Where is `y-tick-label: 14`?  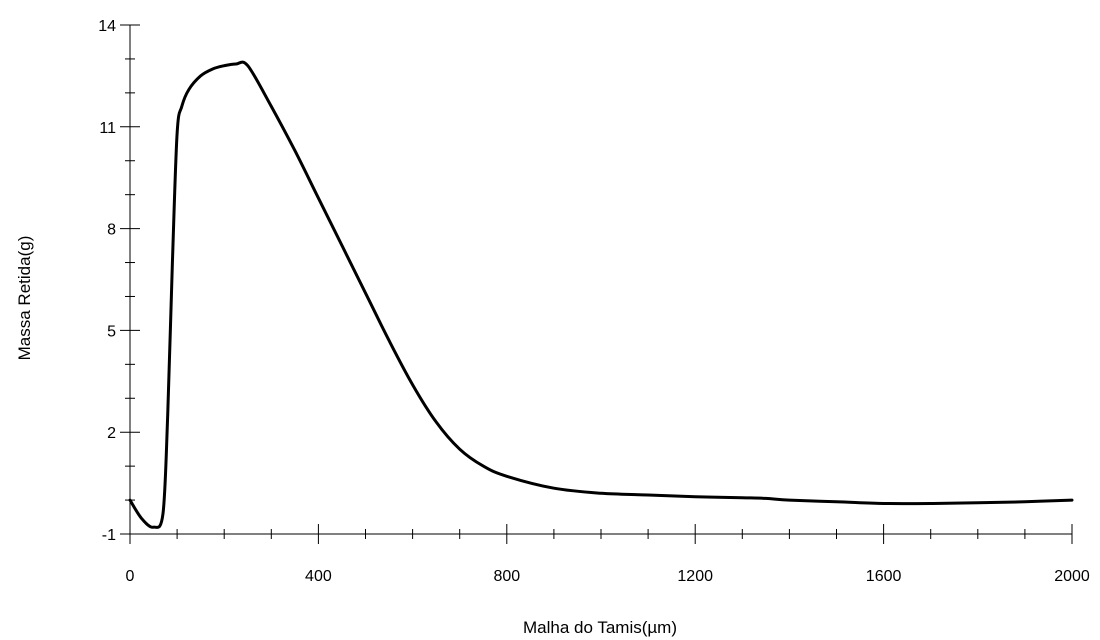 y-tick-label: 14 is located at coordinates (107, 26).